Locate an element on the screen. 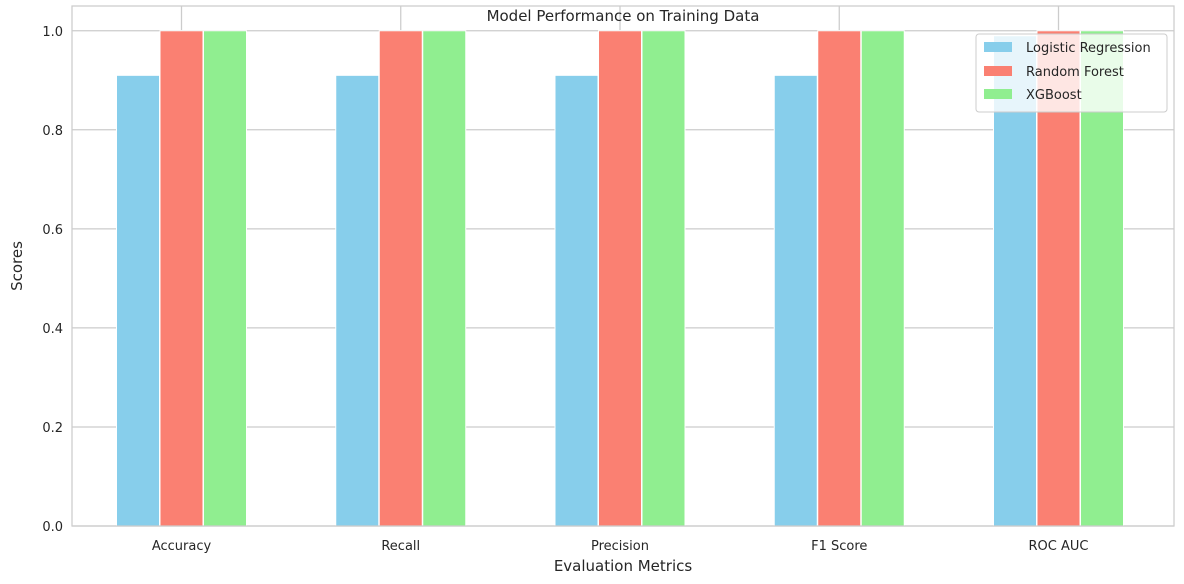 The image size is (1184, 584). bar-logistic-regression-precision is located at coordinates (576, 300).